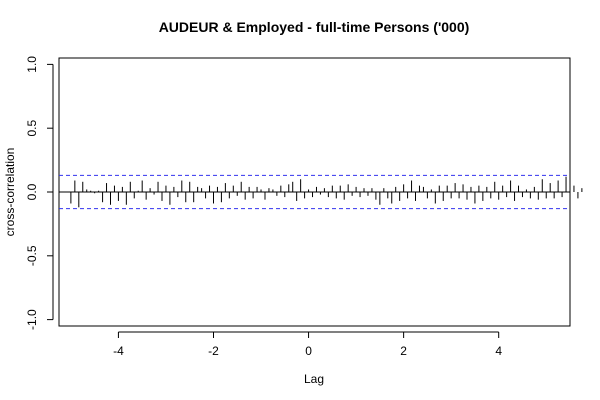  Describe the element at coordinates (326, 192) in the screenshot. I see `bars-layer` at that location.